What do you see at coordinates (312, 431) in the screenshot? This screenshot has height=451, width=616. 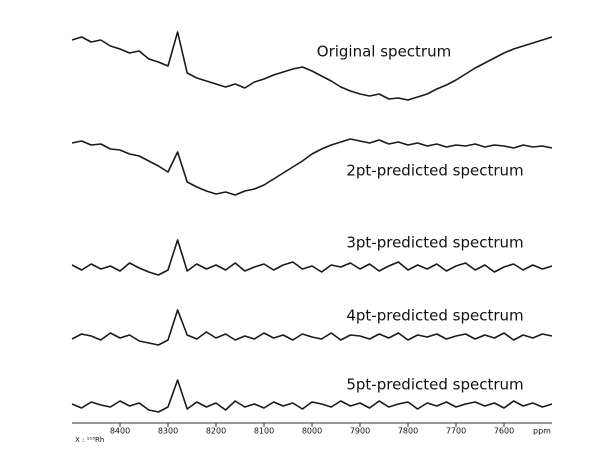 I see `x-tick-label: 8000` at bounding box center [312, 431].